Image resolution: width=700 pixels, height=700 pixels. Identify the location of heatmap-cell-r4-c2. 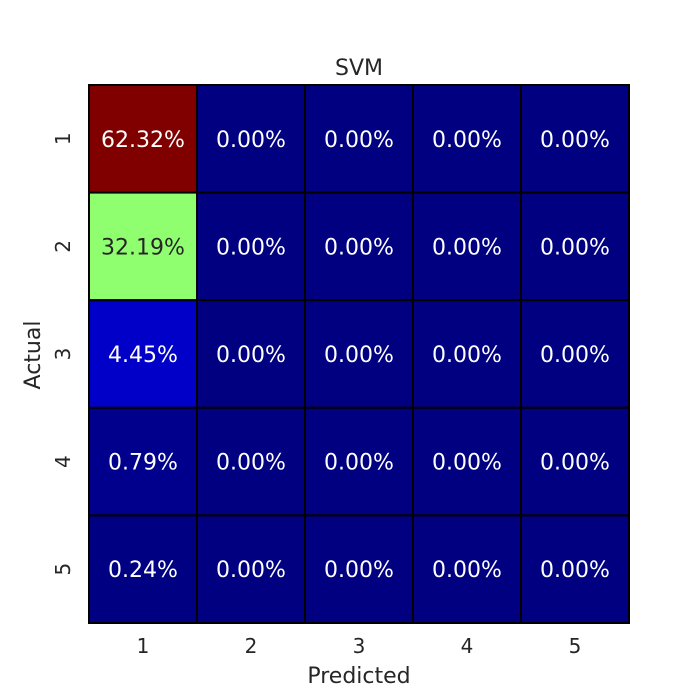
(251, 461).